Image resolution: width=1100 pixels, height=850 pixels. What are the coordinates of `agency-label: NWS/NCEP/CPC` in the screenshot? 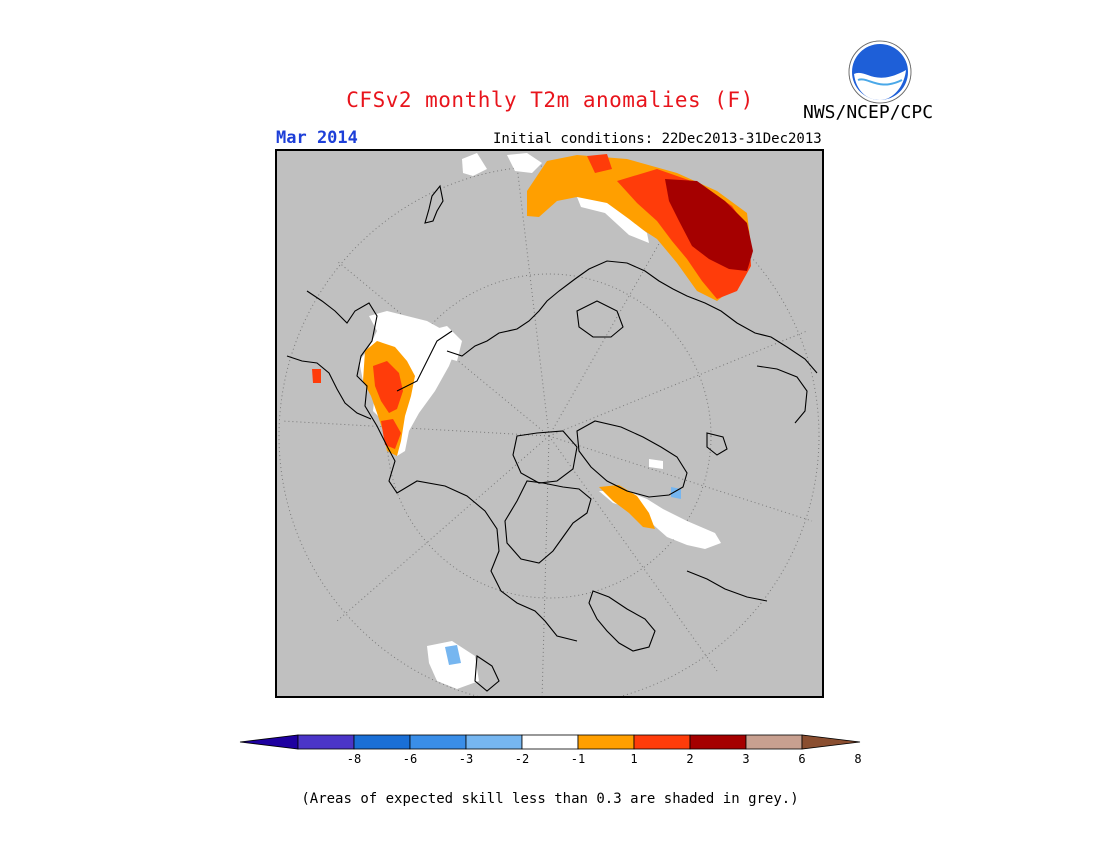 It's located at (868, 112).